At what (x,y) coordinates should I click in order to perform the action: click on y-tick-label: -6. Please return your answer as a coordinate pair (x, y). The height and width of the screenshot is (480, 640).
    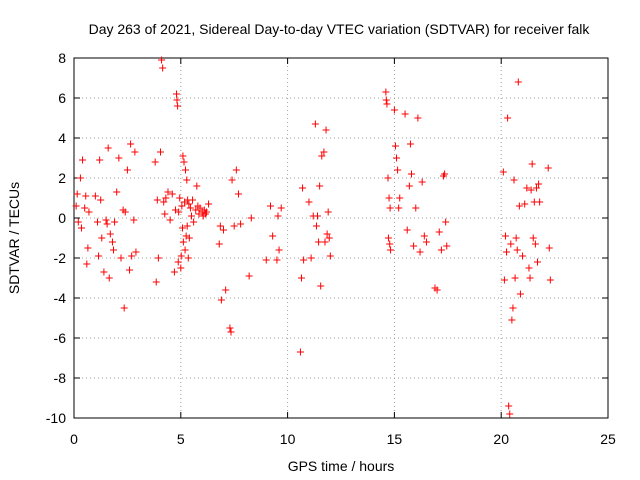
    Looking at the image, I should click on (60, 338).